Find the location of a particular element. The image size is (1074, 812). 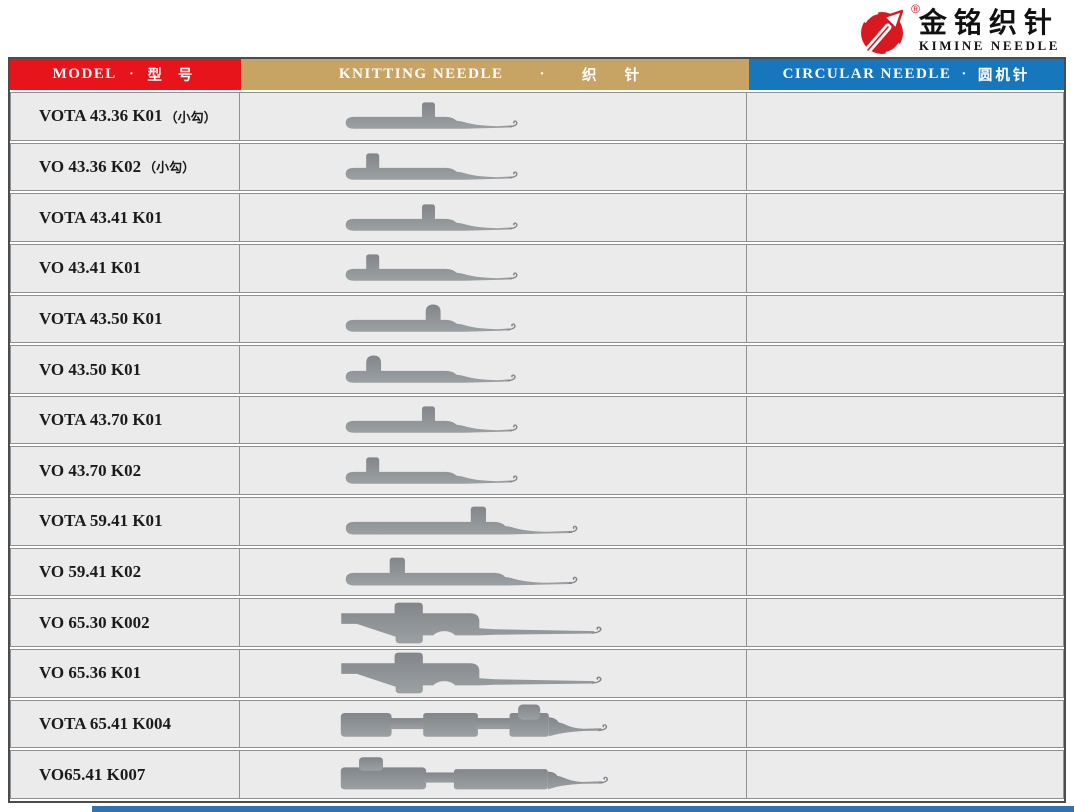

model-cell: VO 43.70 K02 is located at coordinates (125, 471).